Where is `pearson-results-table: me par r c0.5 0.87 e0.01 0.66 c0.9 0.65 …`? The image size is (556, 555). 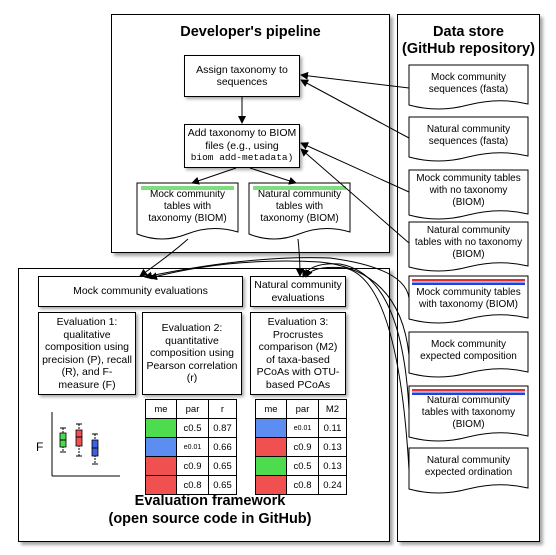 pearson-results-table: me par r c0.5 0.87 e0.01 0.66 c0.9 0.65 … is located at coordinates (191, 447).